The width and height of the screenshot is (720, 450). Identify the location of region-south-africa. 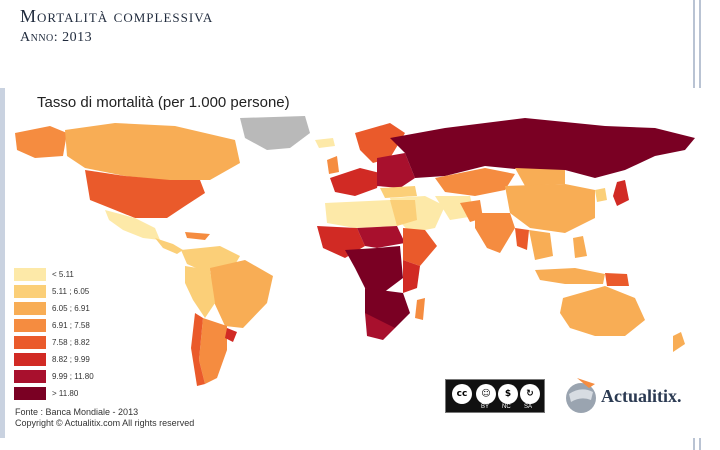
(380, 326).